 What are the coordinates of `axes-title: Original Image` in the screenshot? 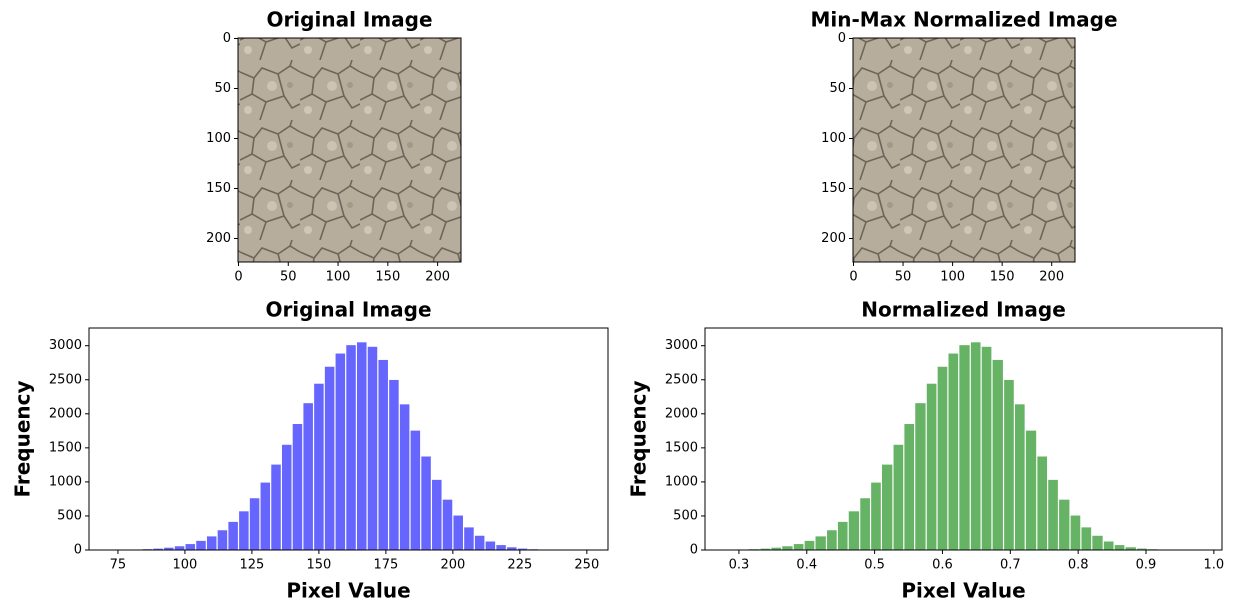 It's located at (349, 20).